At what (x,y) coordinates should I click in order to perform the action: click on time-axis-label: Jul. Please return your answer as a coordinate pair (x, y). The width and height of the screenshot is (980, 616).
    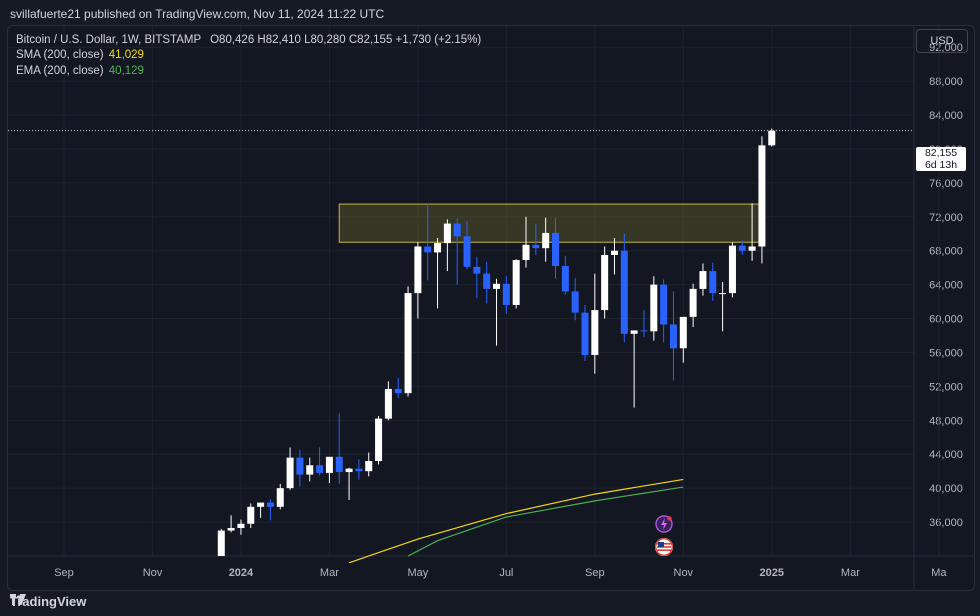
    Looking at the image, I should click on (506, 573).